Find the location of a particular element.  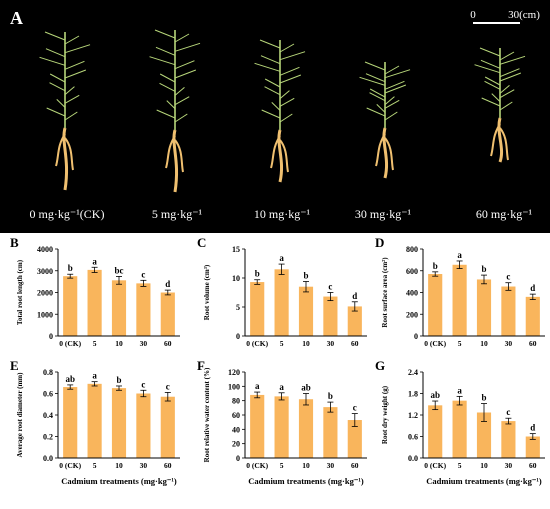

panel-label: G is located at coordinates (380, 365).